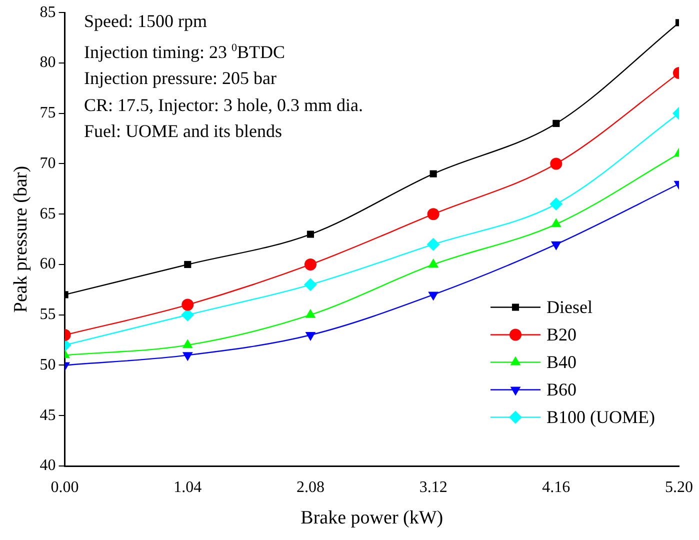 This screenshot has height=540, width=699. Describe the element at coordinates (48, 415) in the screenshot. I see `y-tick-label: 45` at that location.